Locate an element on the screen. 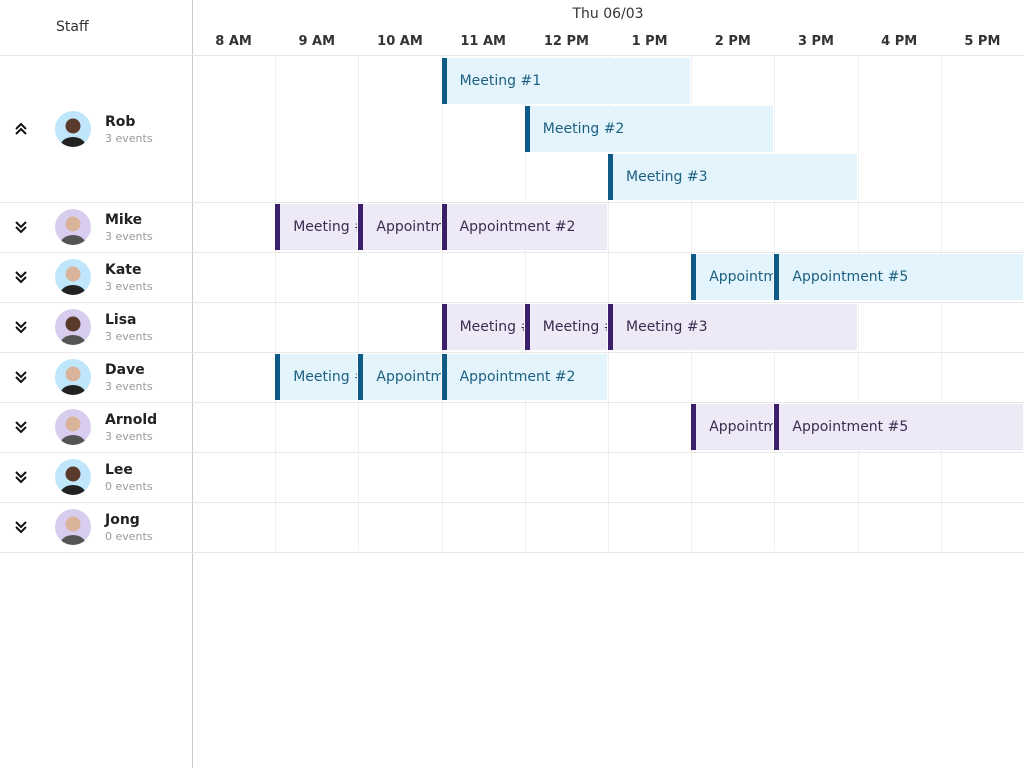 The width and height of the screenshot is (1024, 768). hour-label: 3 PM is located at coordinates (815, 41).